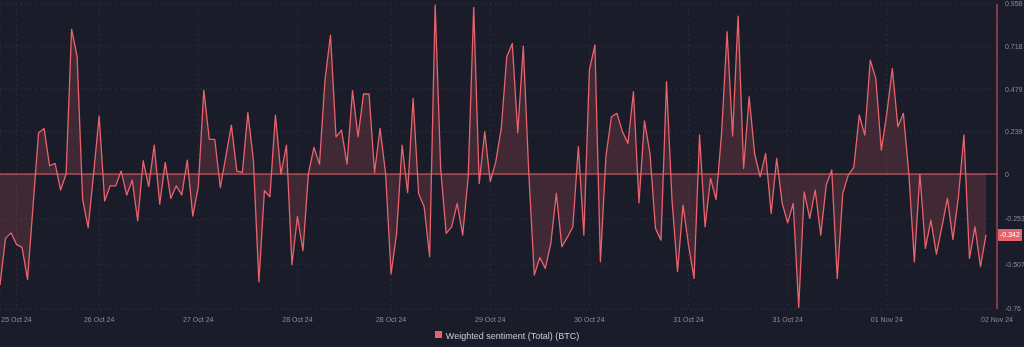 Image resolution: width=1024 pixels, height=347 pixels. I want to click on legend-label: Weighted sentiment (Total) (BTC), so click(512, 336).